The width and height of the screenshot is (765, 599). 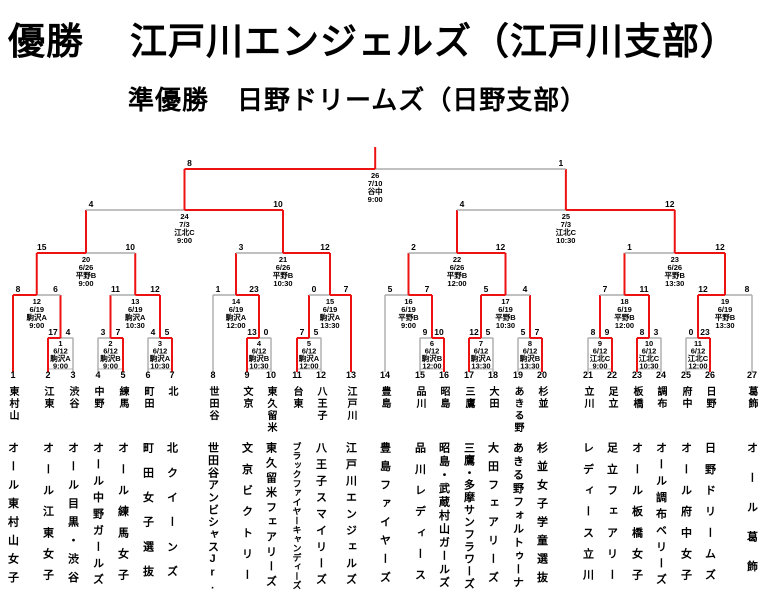 What do you see at coordinates (443, 516) in the screenshot?
I see `team-name: 昭島・武蔵村山ガールズ` at bounding box center [443, 516].